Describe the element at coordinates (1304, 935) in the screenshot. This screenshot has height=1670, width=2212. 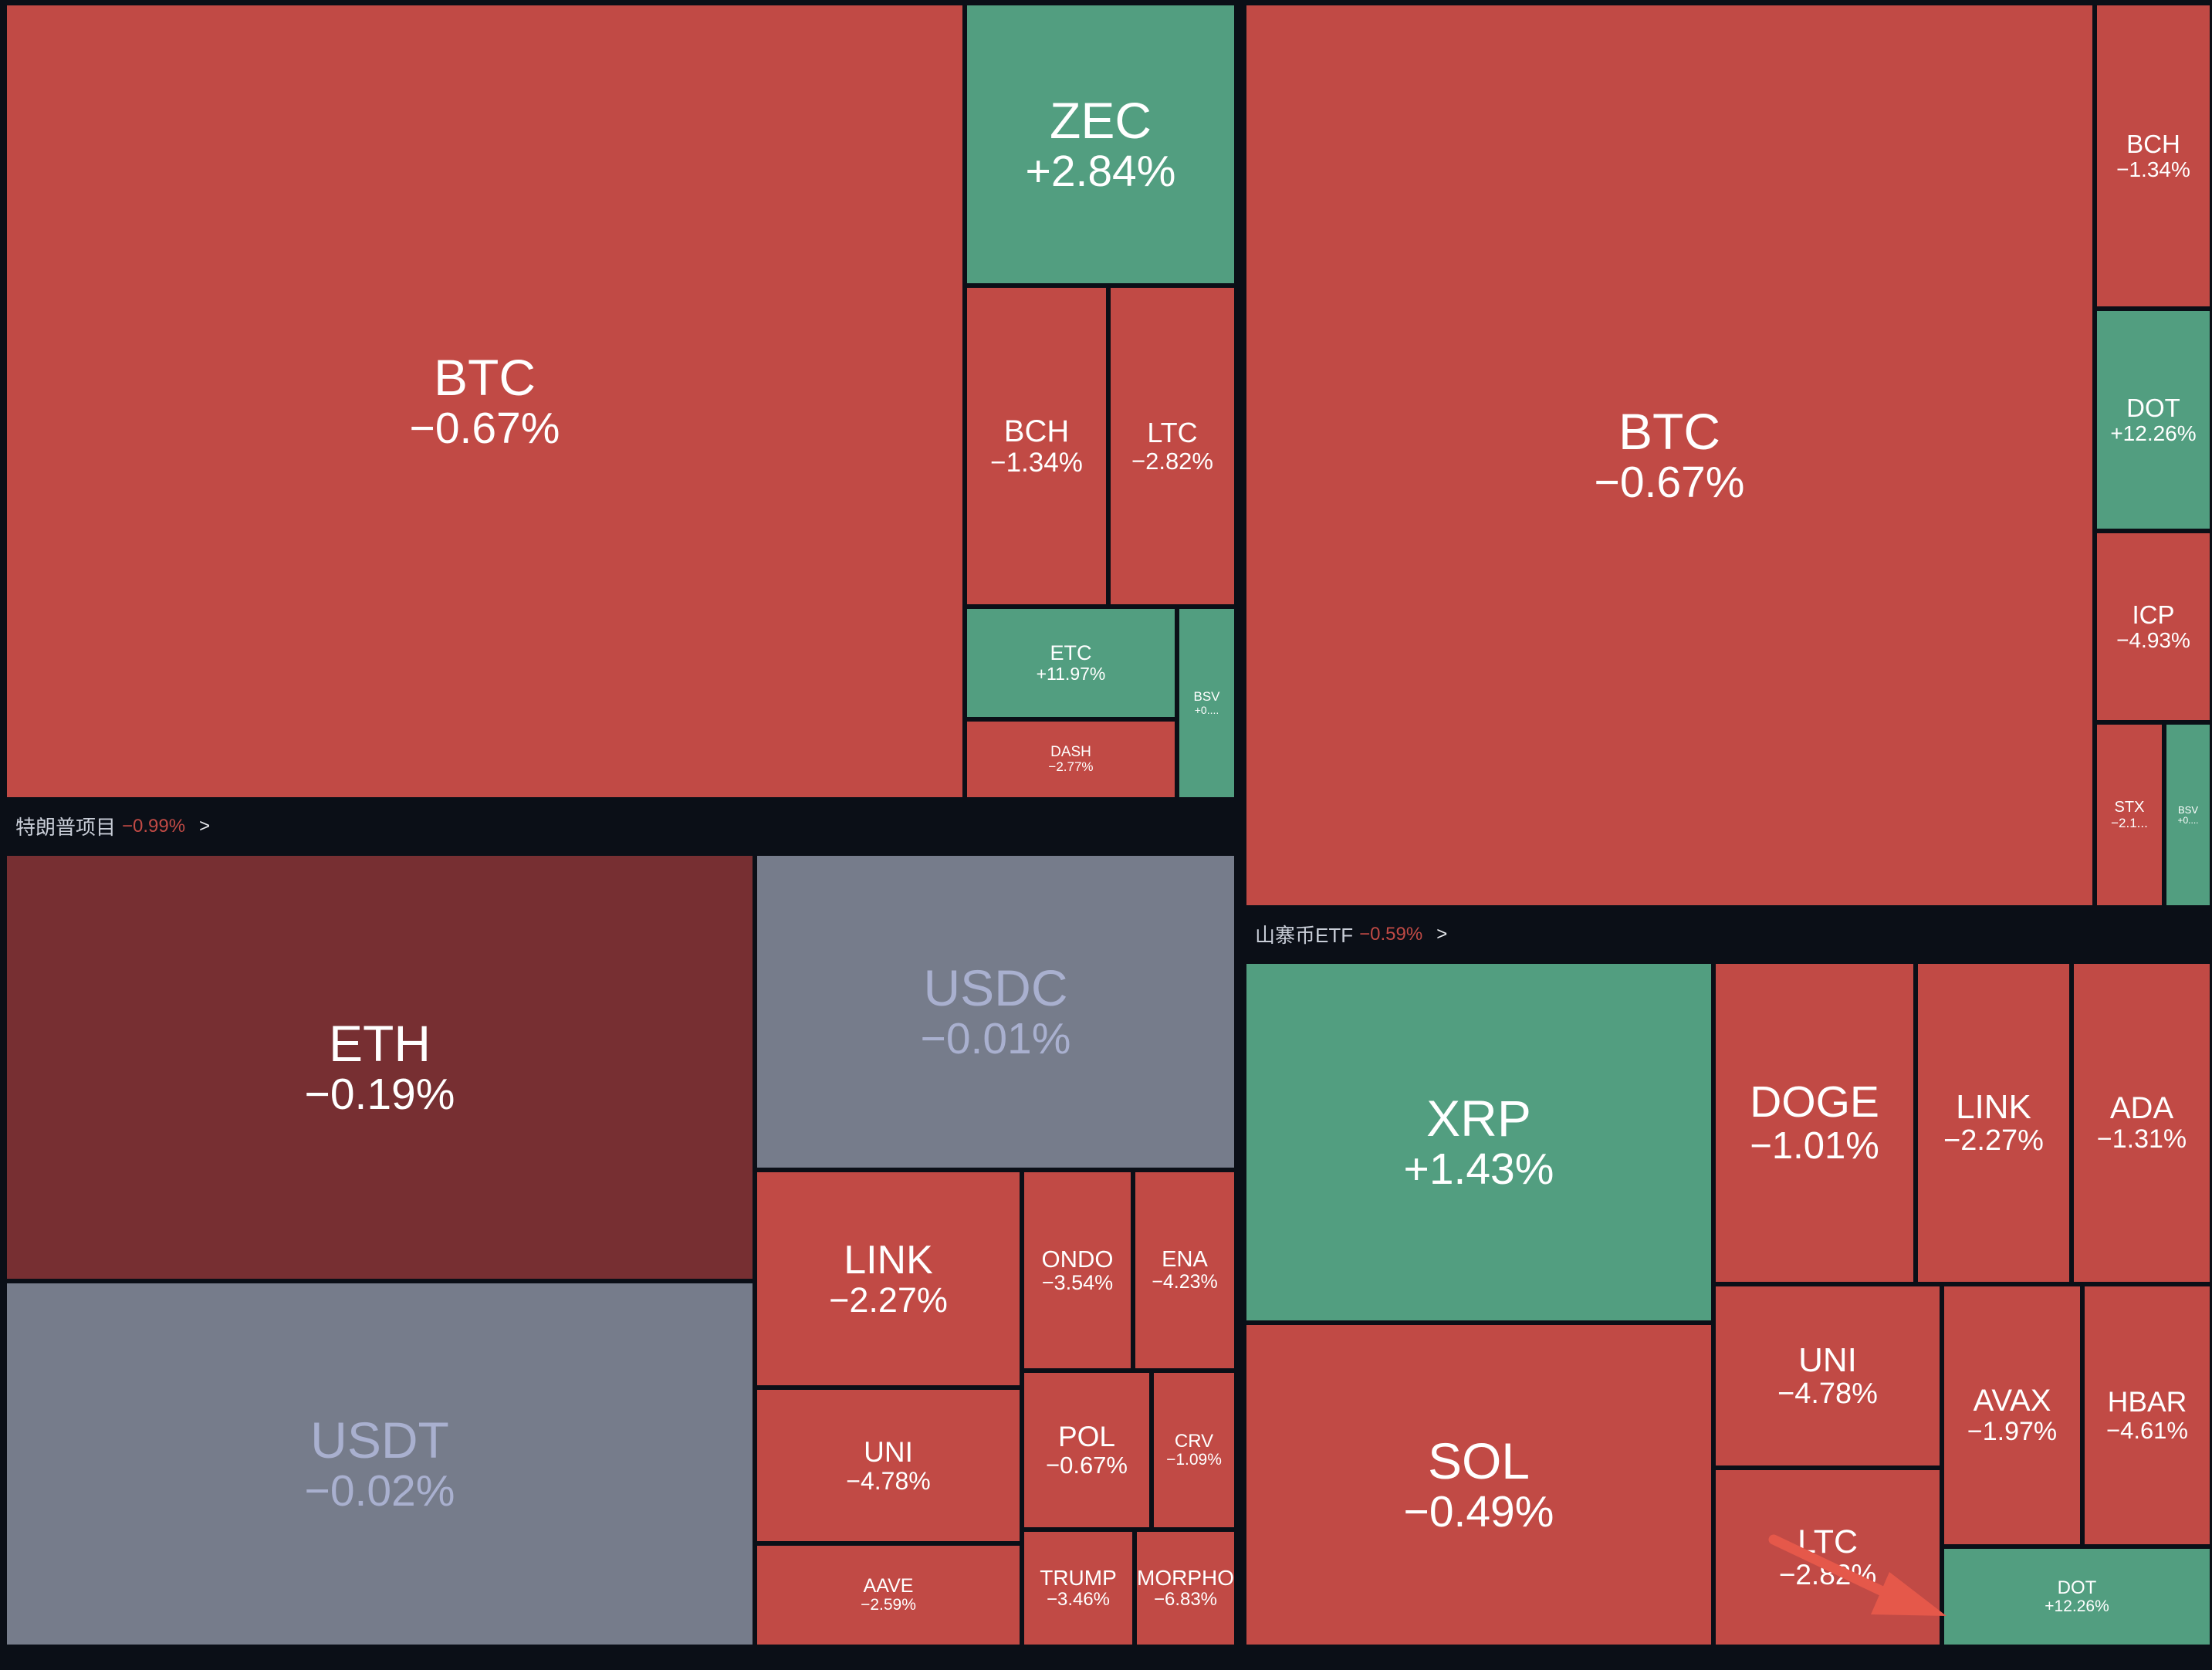
I see `group-name: 山寨币ETF` at that location.